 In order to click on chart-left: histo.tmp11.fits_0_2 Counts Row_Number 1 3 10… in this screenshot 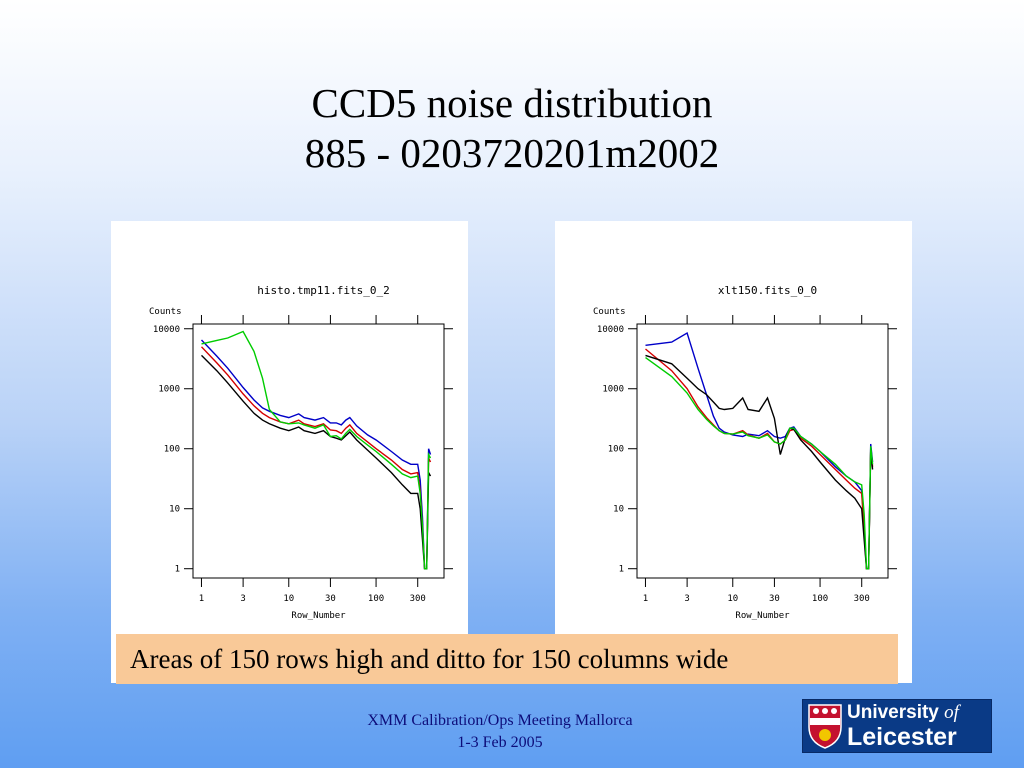, I will do `click(301, 452)`.